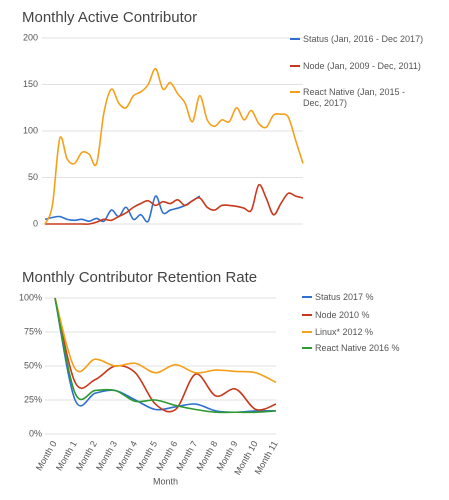 The width and height of the screenshot is (449, 500). Describe the element at coordinates (35, 223) in the screenshot. I see `y-tick-label: 0` at that location.